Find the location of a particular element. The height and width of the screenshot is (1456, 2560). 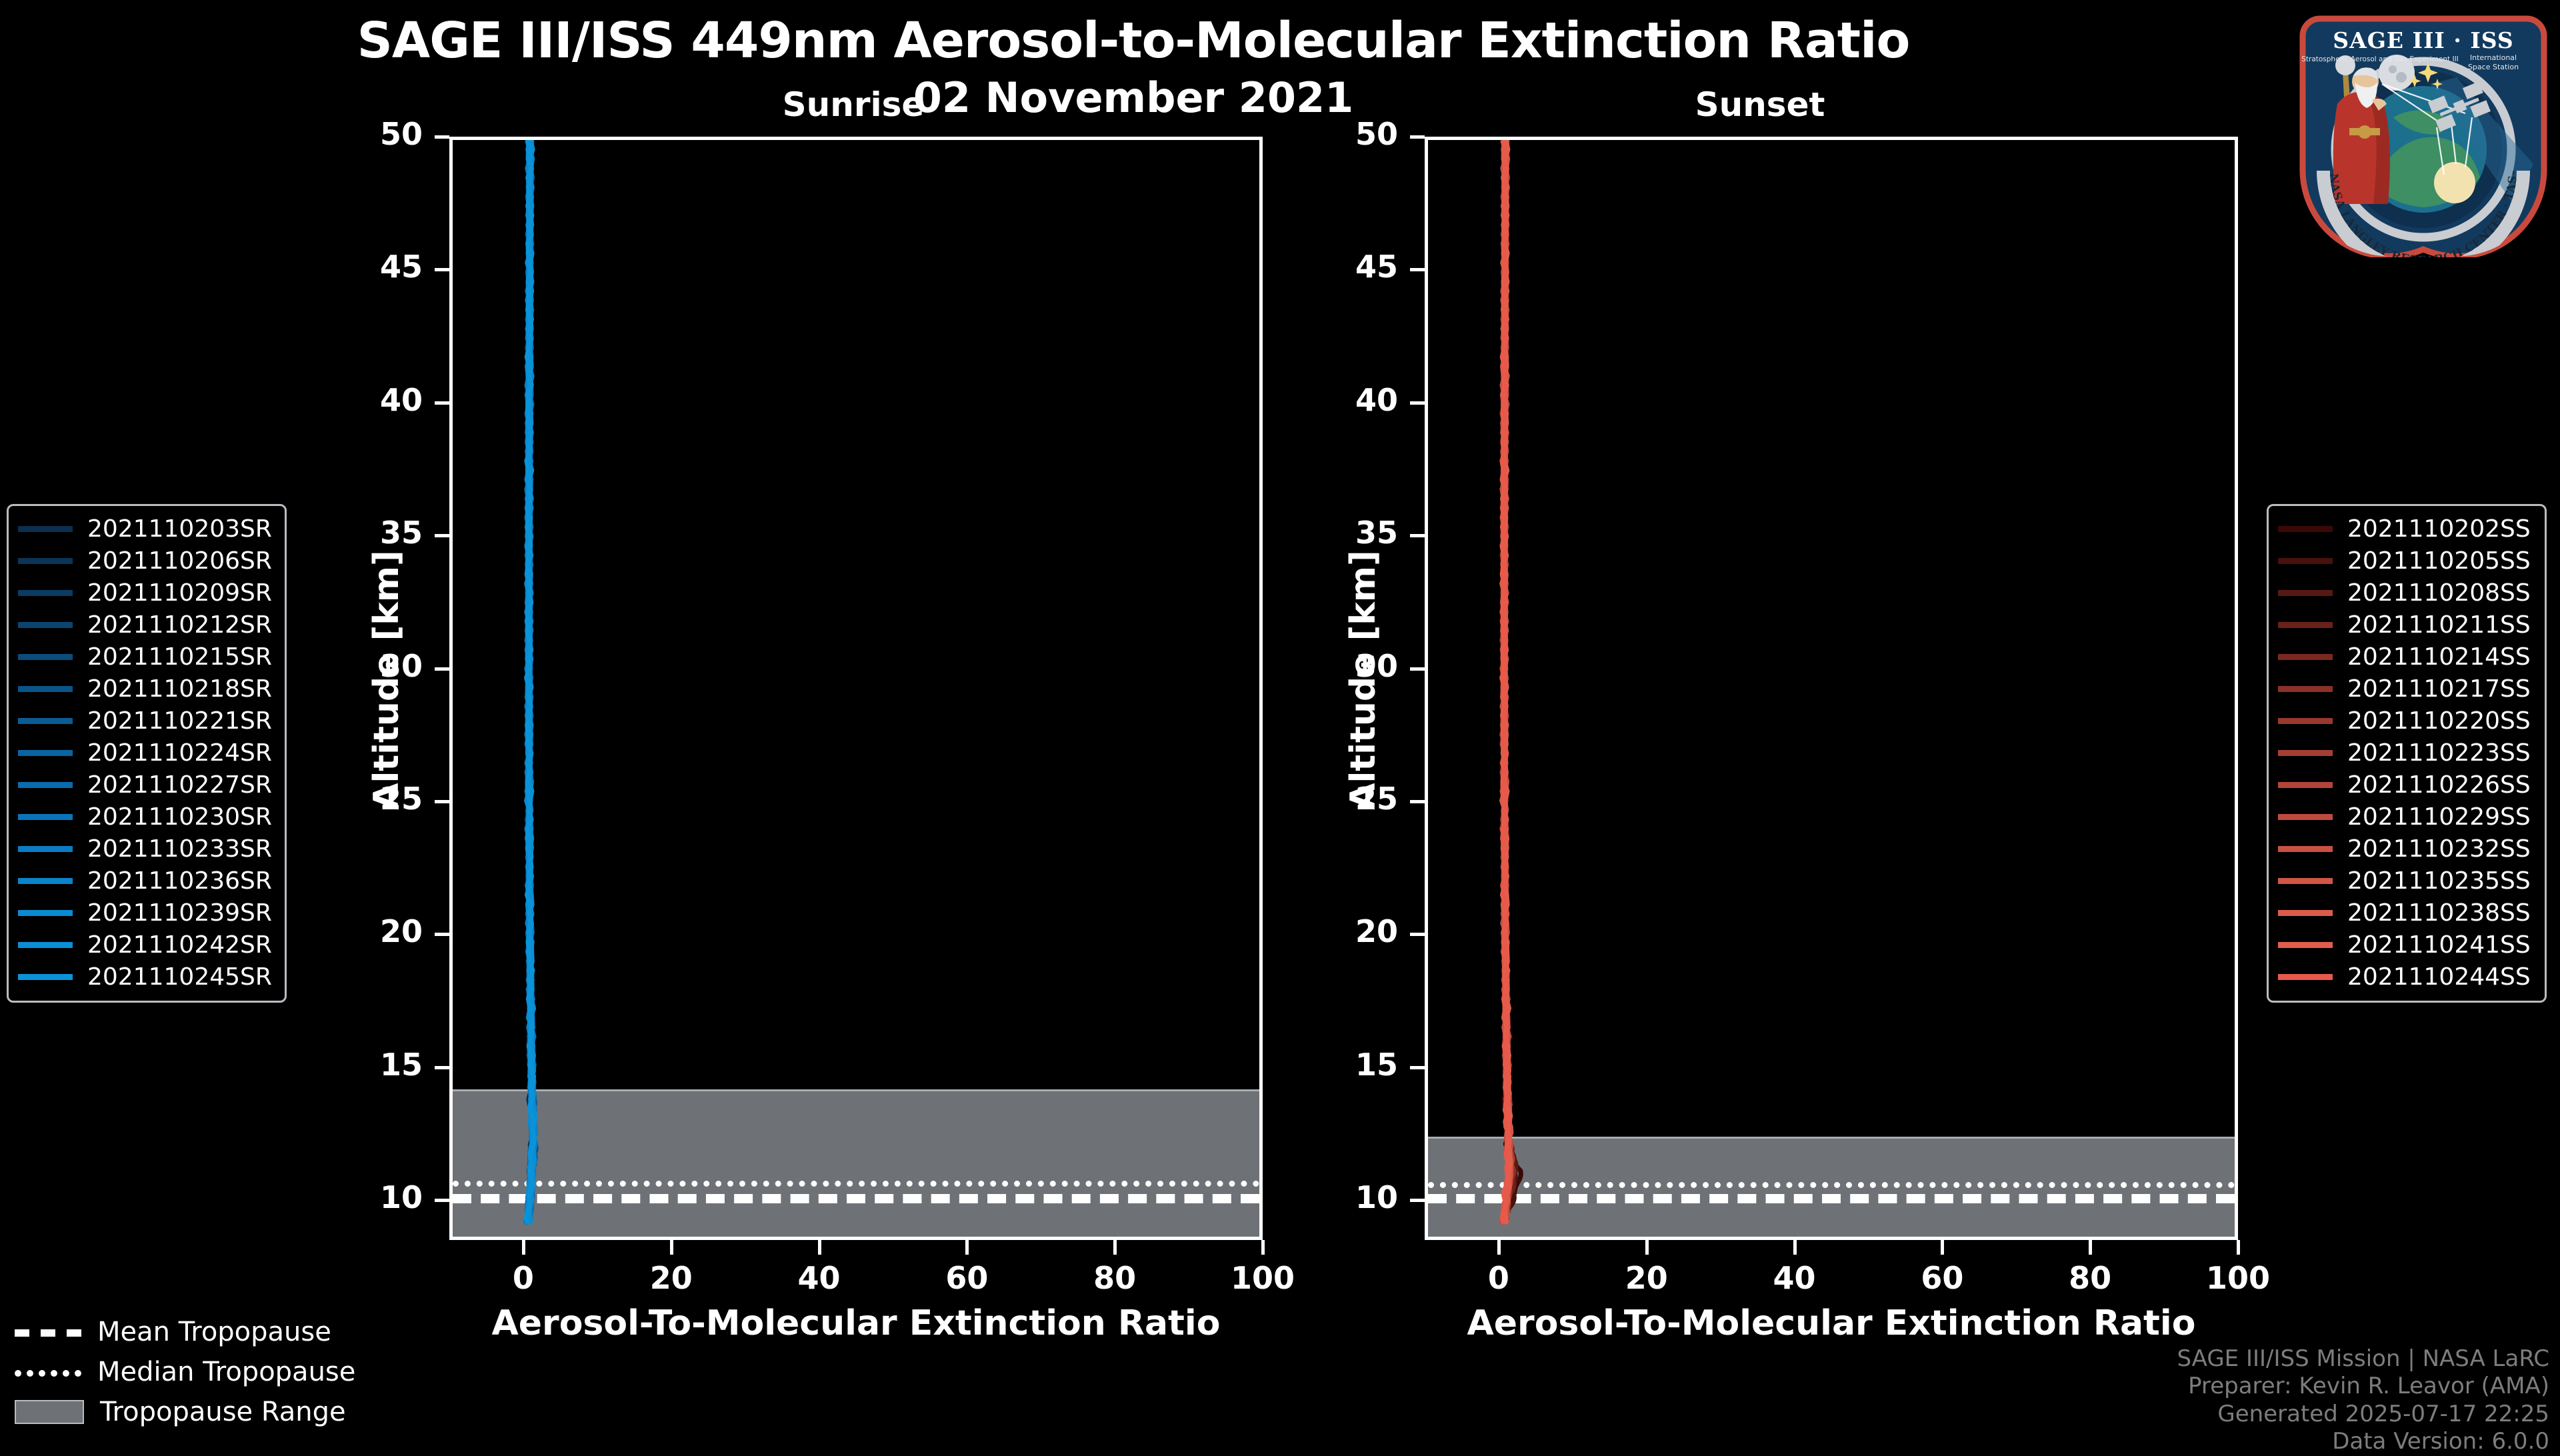

legend-item-2021110215SR: 2021110215SR is located at coordinates (146, 657).